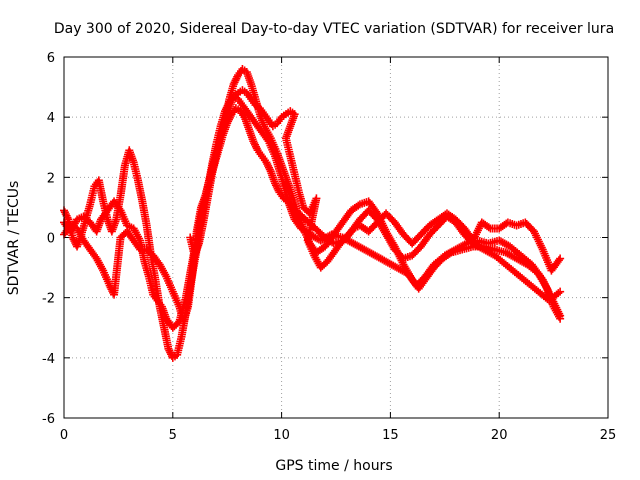 This screenshot has height=480, width=640. I want to click on y-tick-label: 6, so click(51, 58).